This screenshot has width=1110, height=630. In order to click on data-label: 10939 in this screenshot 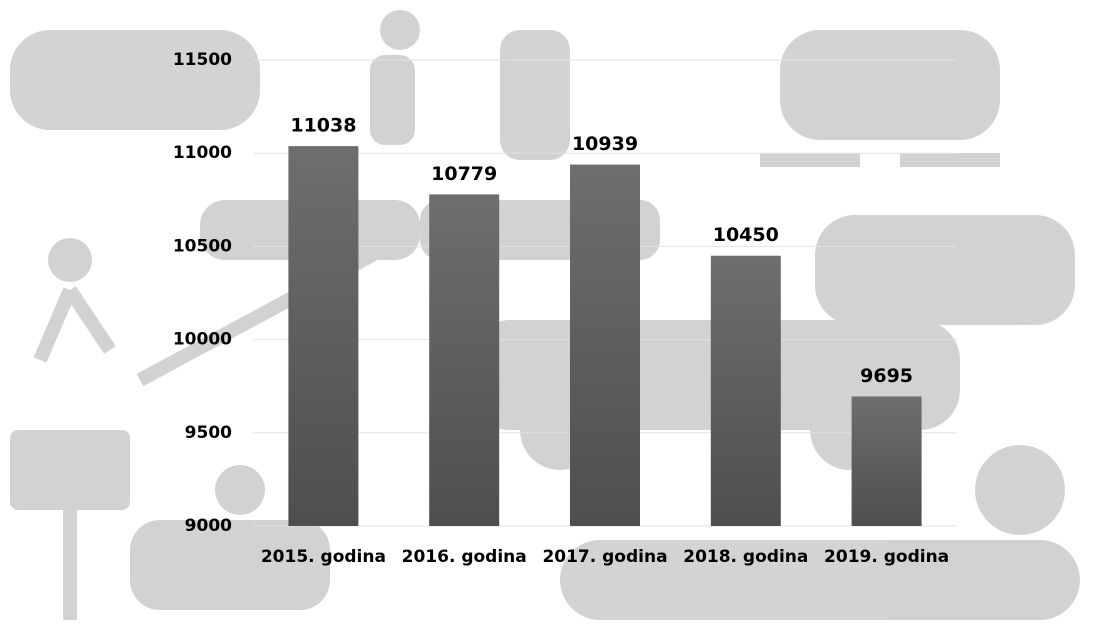, I will do `click(605, 144)`.